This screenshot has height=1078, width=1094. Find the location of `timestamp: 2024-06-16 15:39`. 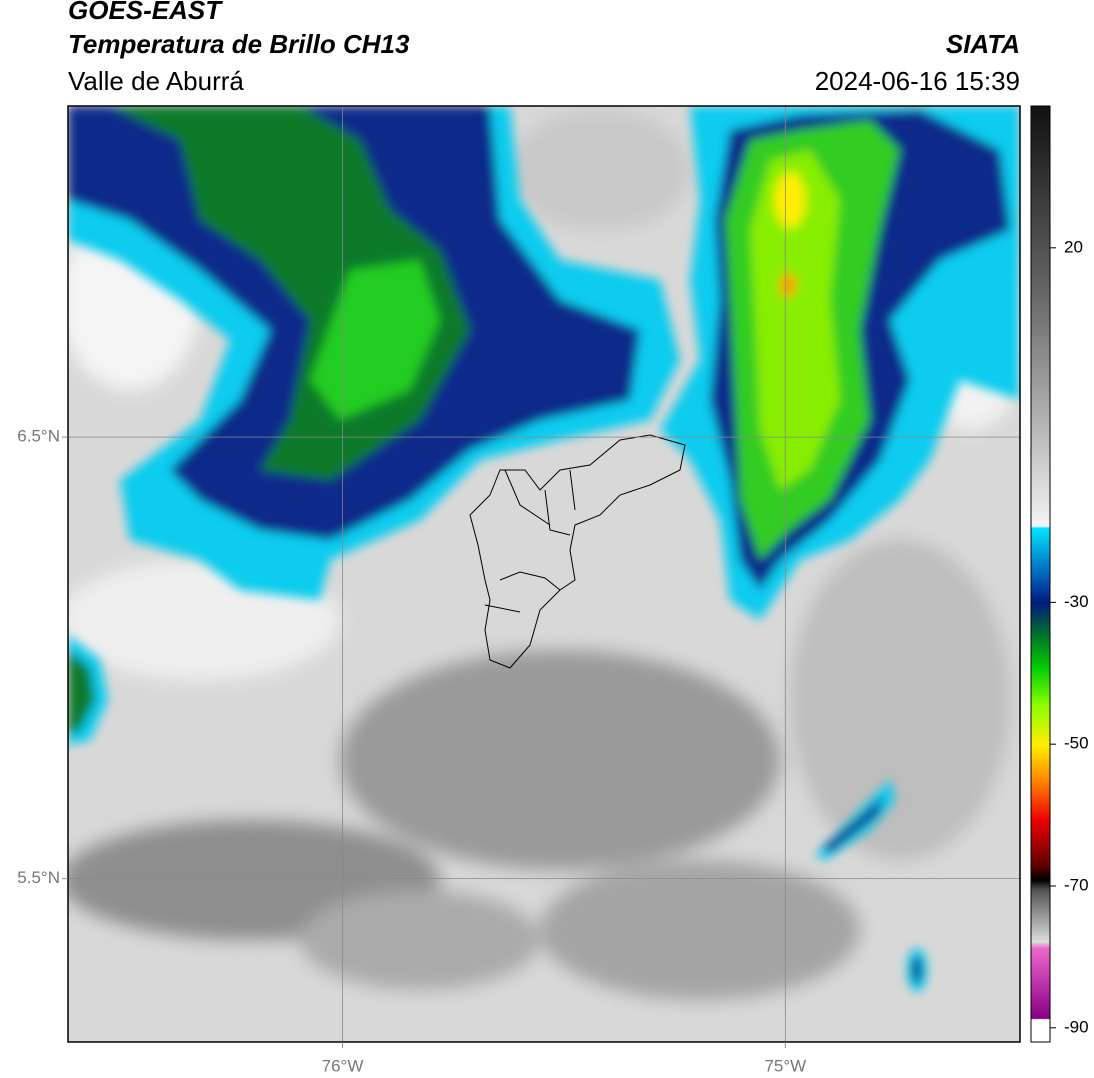

timestamp: 2024-06-16 15:39 is located at coordinates (917, 81).